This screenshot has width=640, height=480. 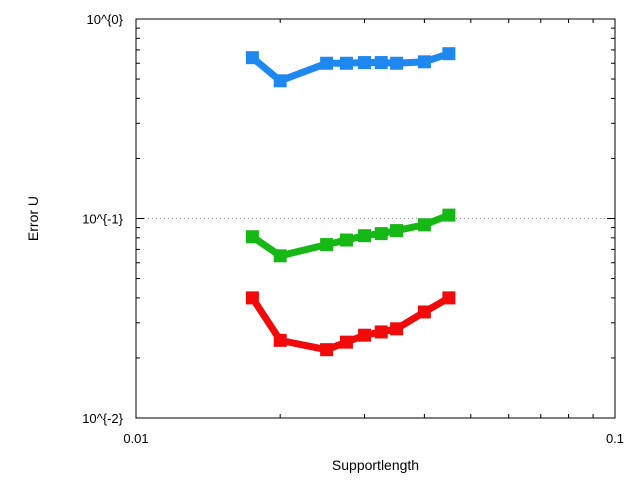 What do you see at coordinates (102, 219) in the screenshot?
I see `y-tick-label: 10^{-1}` at bounding box center [102, 219].